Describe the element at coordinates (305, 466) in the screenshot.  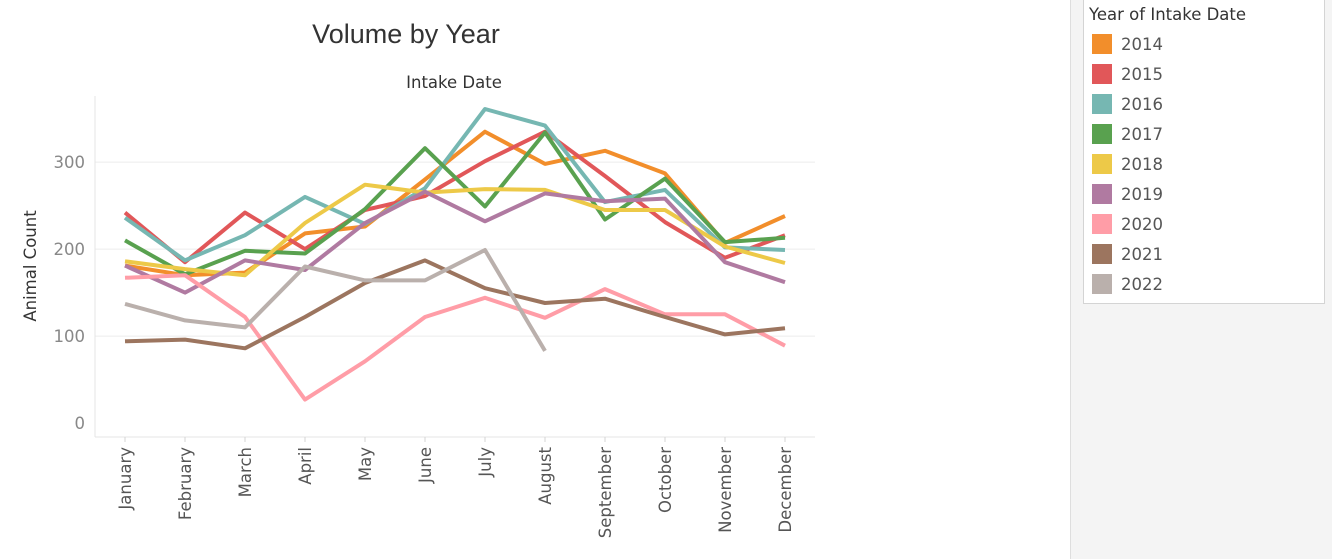
I see `x-tick-label: April` at that location.